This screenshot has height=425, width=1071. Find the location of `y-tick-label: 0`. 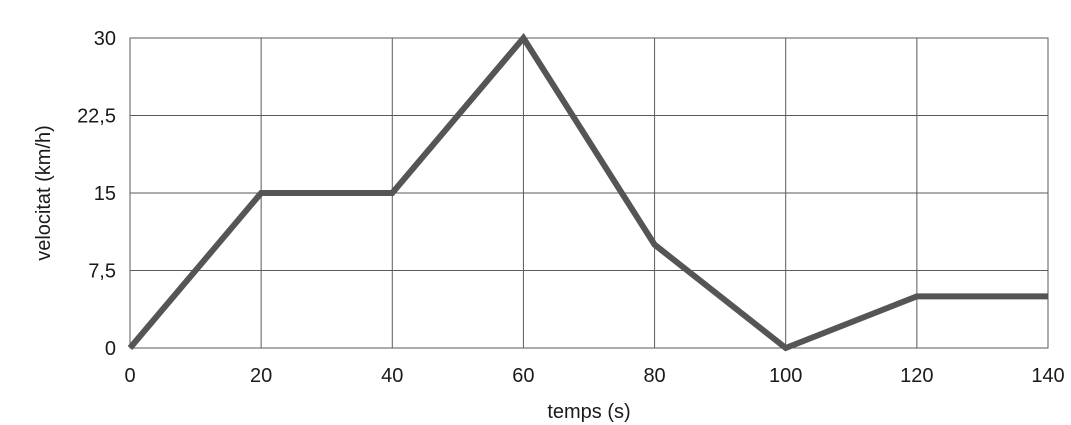

y-tick-label: 0 is located at coordinates (110, 349).